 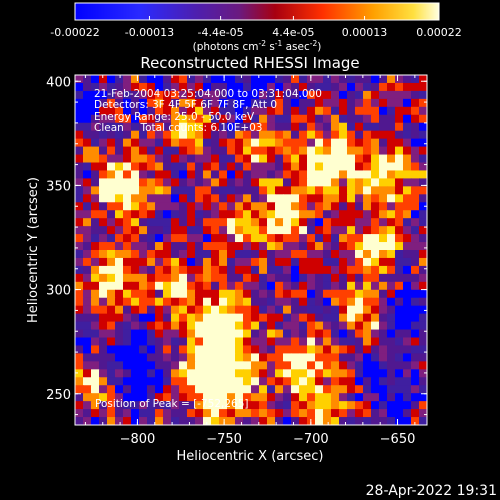 What do you see at coordinates (293, 32) in the screenshot?
I see `colorbar-tick-label: 4.4e-05` at bounding box center [293, 32].